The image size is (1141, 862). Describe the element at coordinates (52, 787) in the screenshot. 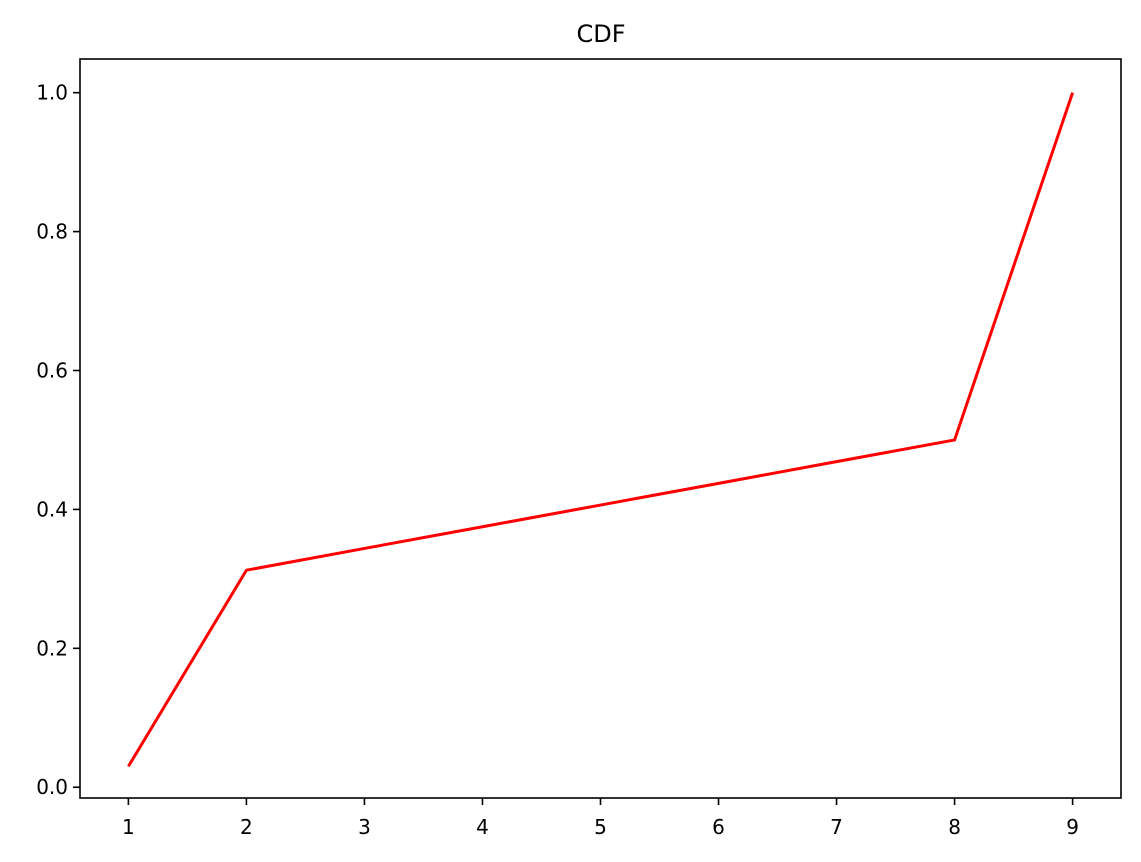

I see `y-tick-label: 0.0` at that location.